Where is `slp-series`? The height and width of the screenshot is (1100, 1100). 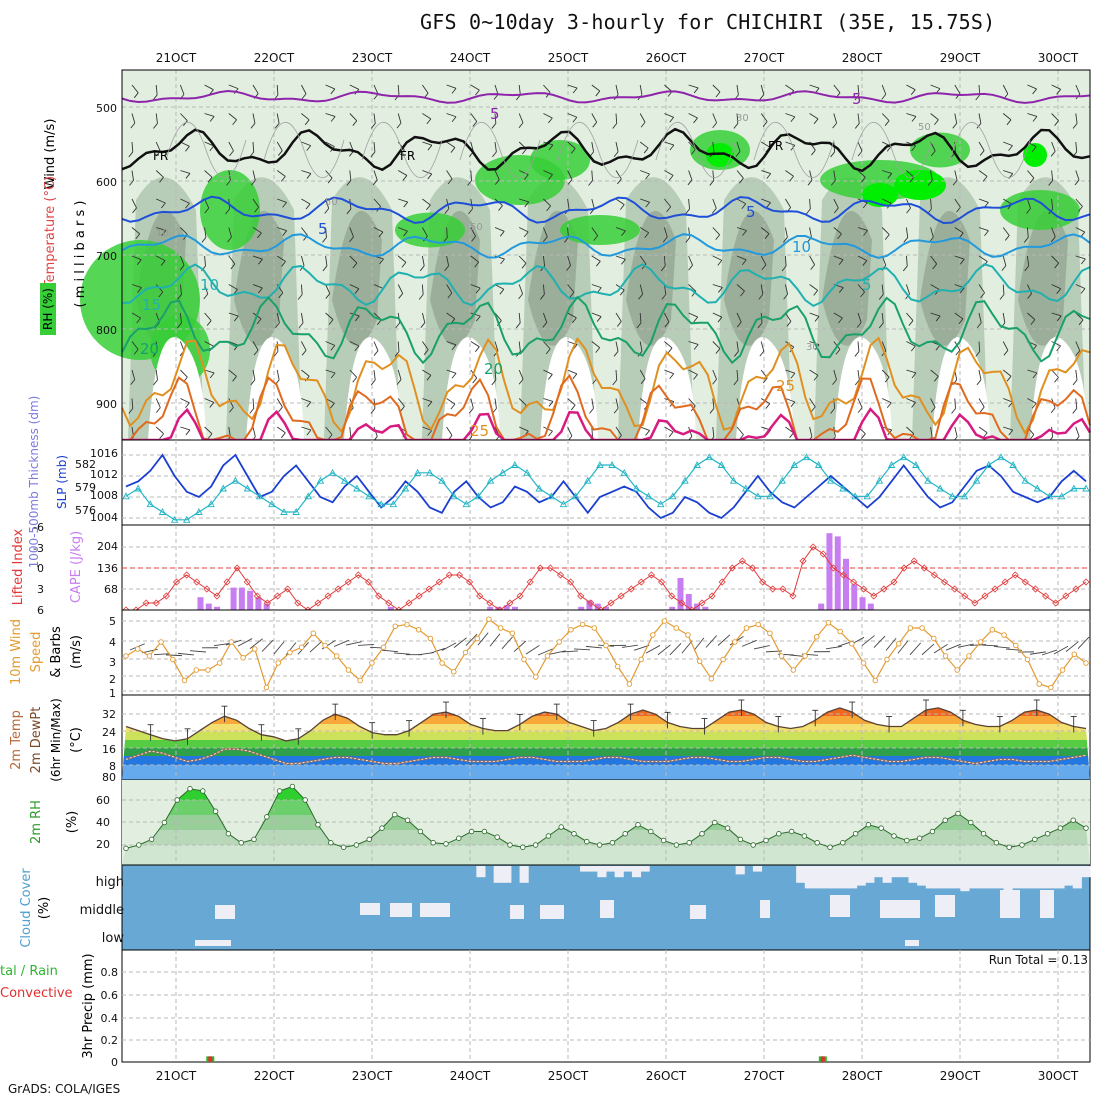 slp-series is located at coordinates (606, 488).